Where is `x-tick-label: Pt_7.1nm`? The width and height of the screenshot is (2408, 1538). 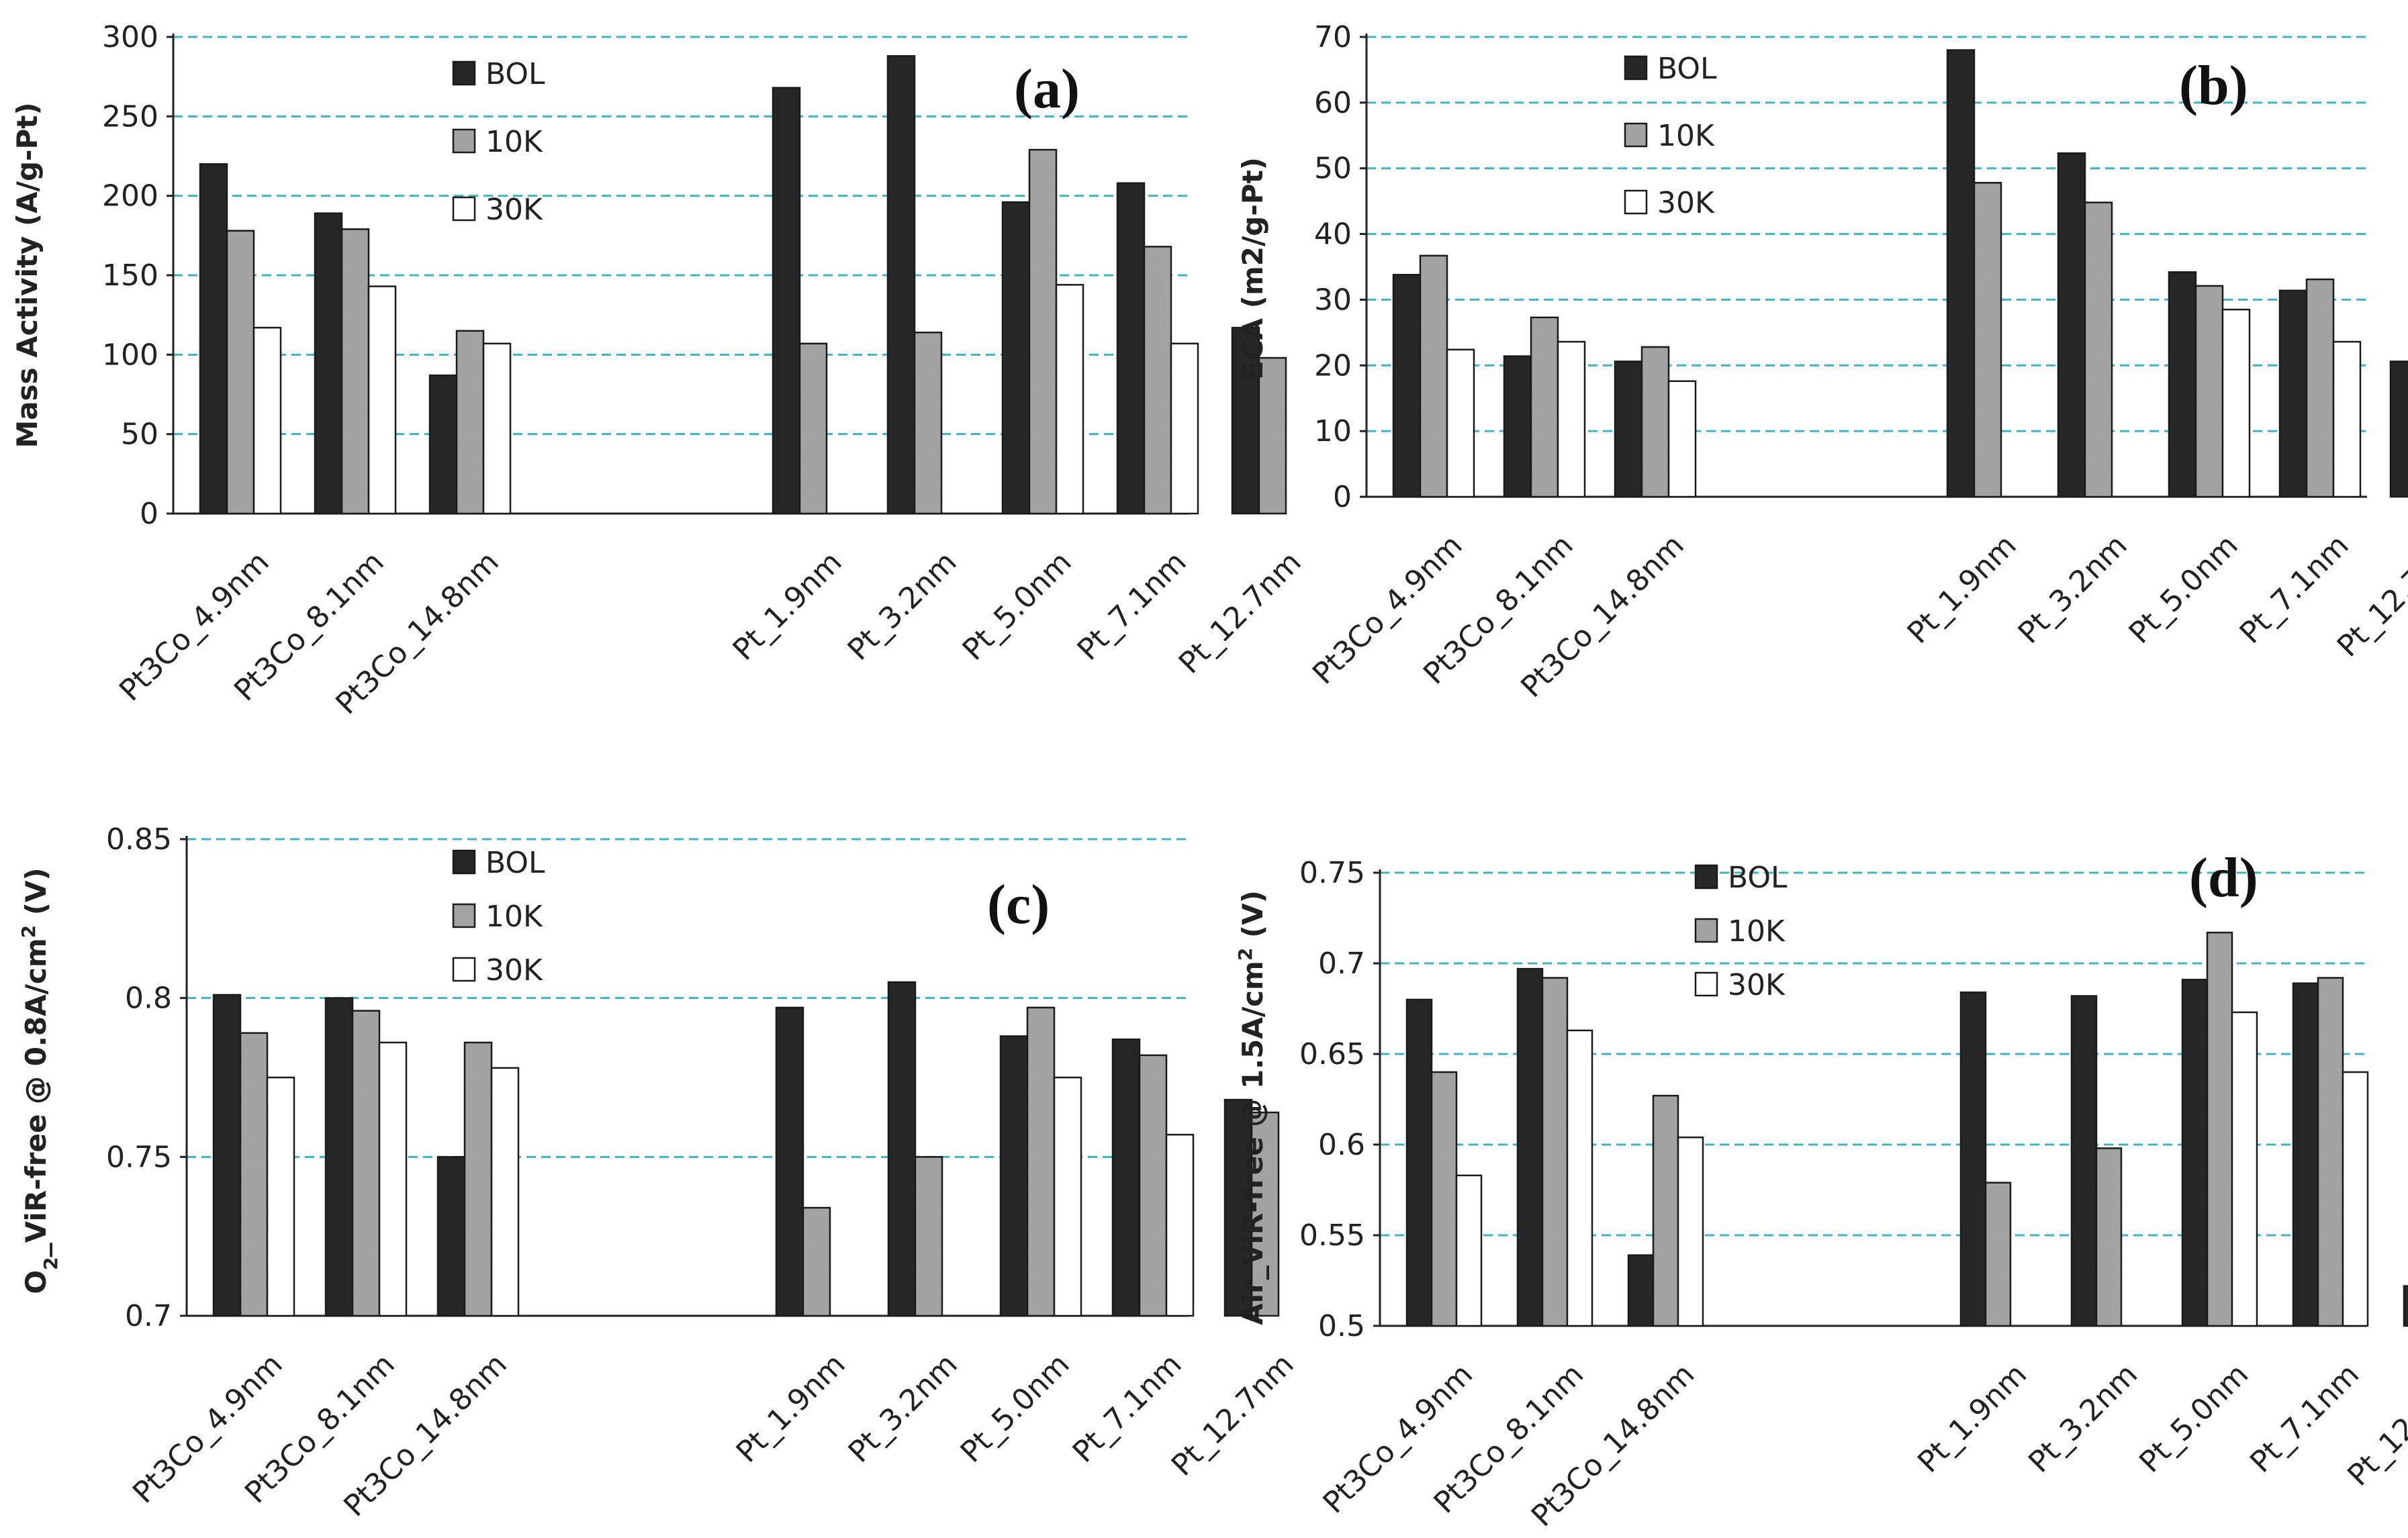
x-tick-label: Pt_7.1nm is located at coordinates (1132, 606).